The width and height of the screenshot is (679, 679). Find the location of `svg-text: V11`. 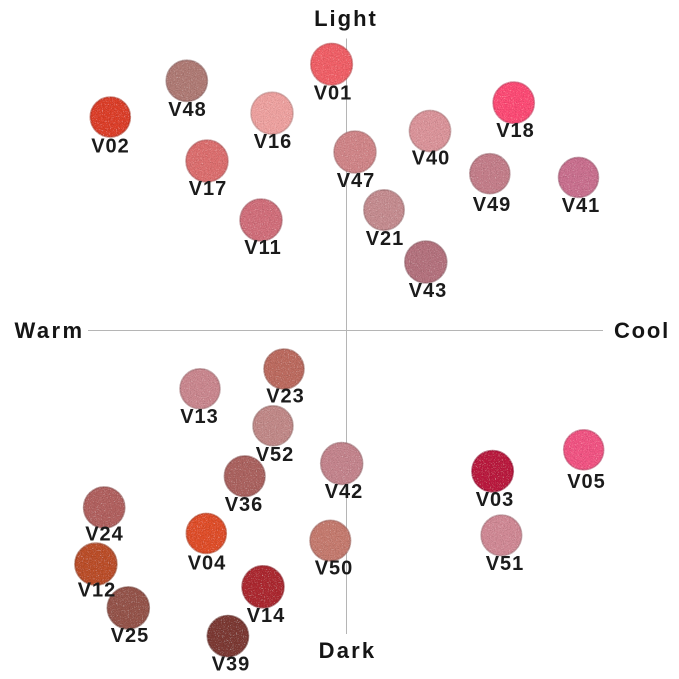

svg-text: V11 is located at coordinates (262, 248).